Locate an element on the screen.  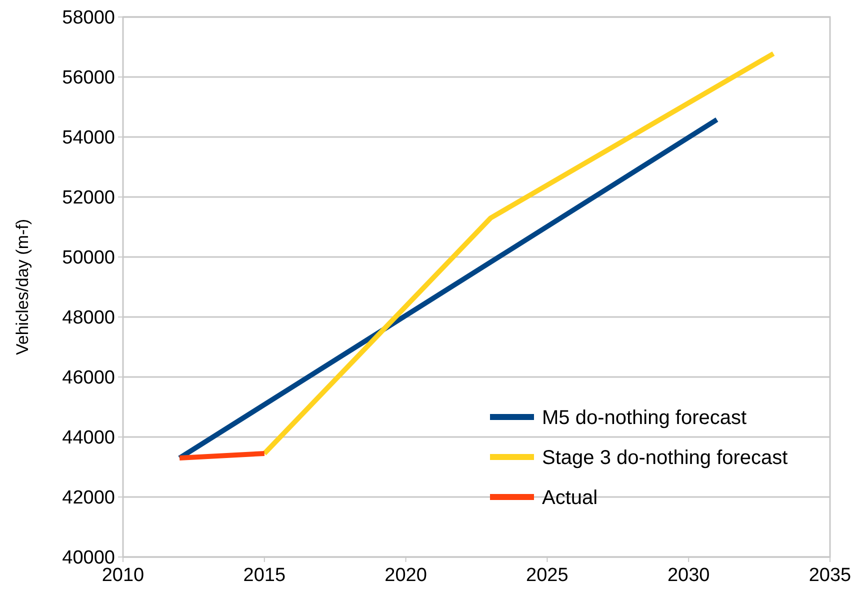
y-tick-label: 44000 is located at coordinates (88, 438).